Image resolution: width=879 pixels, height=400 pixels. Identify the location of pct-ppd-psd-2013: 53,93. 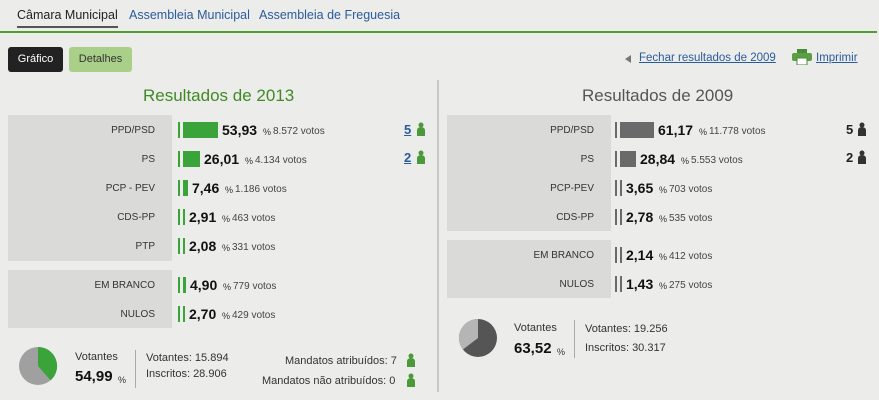
(240, 130).